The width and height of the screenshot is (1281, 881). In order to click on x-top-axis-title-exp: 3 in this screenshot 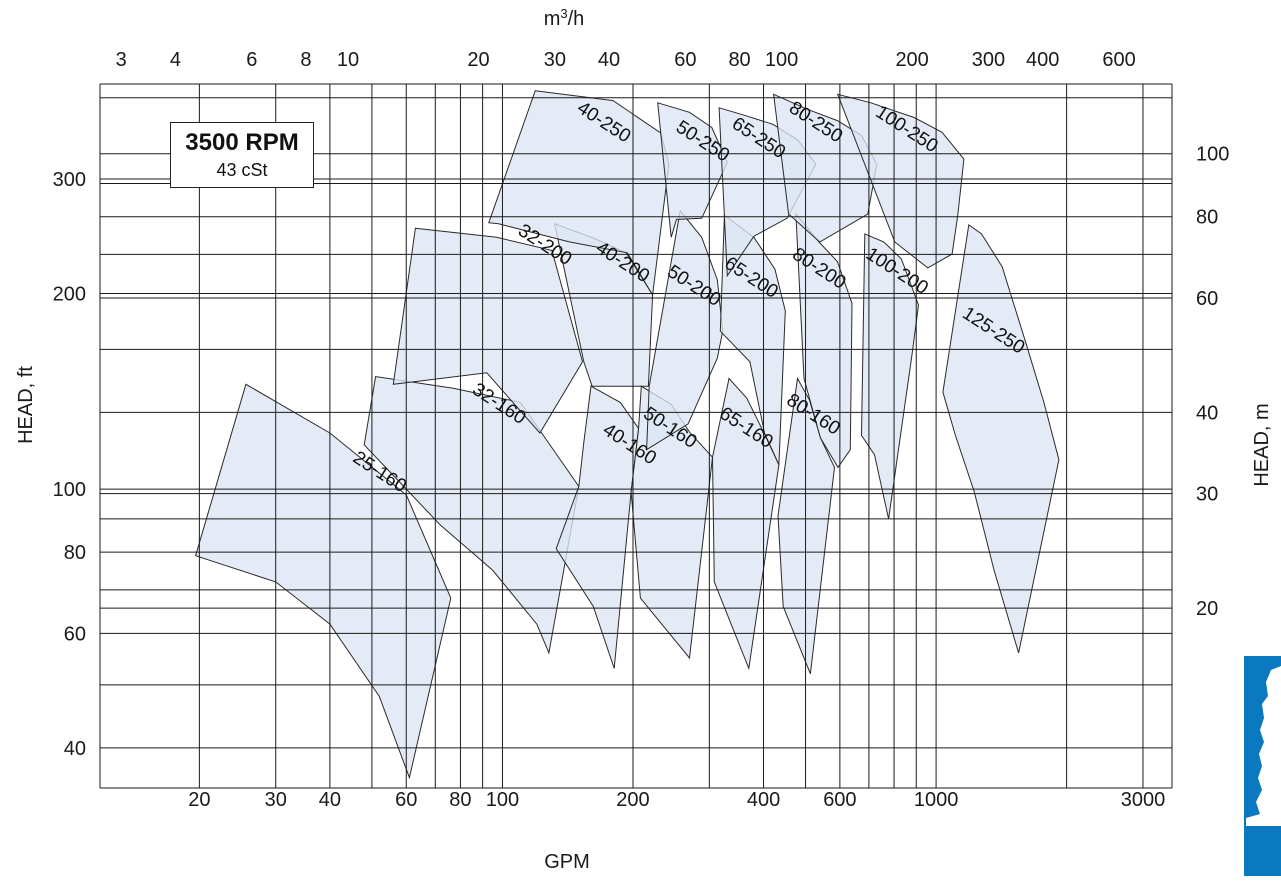, I will do `click(563, 13)`.